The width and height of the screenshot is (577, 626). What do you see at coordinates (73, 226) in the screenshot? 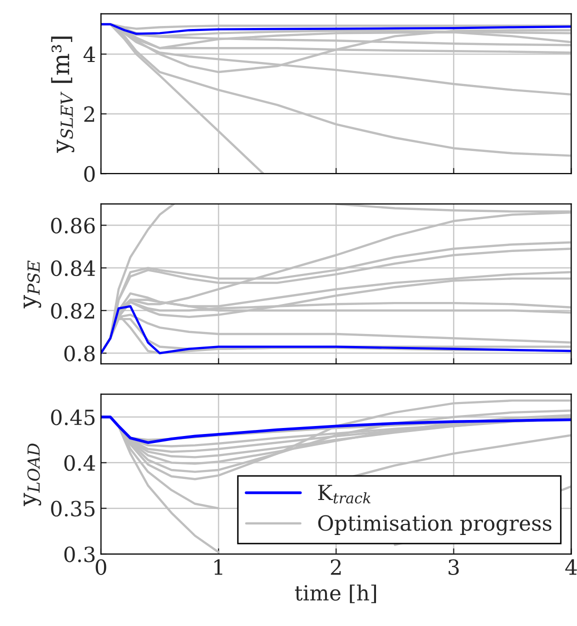
I see `y-tick-label: 0.86` at bounding box center [73, 226].